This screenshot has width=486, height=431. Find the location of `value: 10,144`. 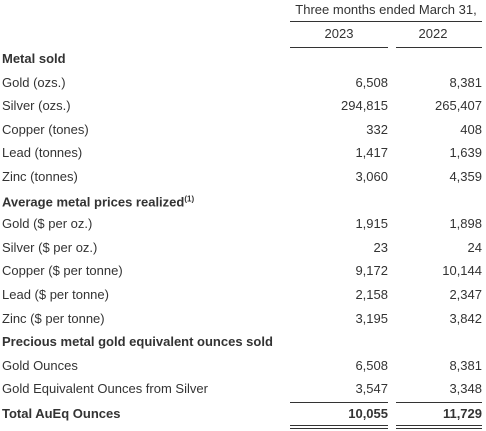

value: 10,144 is located at coordinates (462, 271).